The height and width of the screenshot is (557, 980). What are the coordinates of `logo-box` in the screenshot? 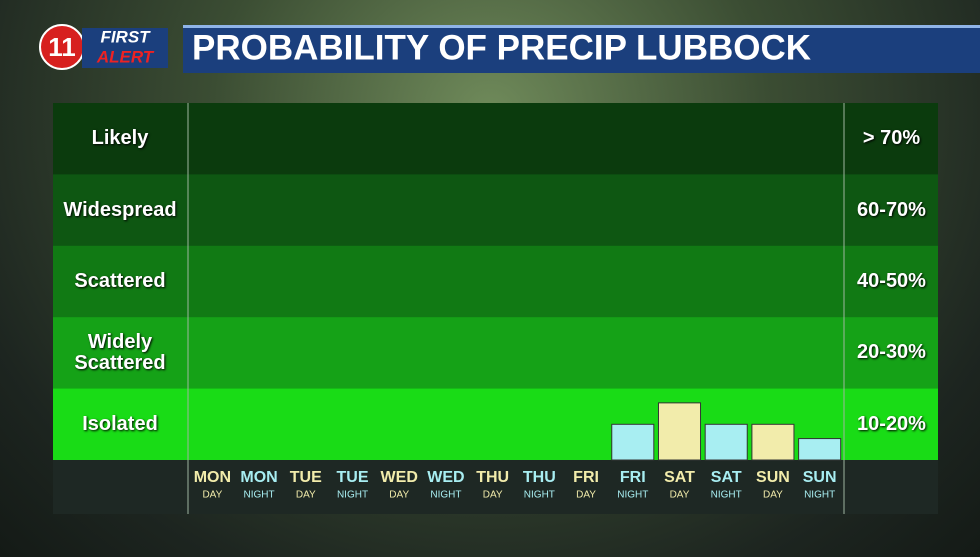 It's located at (125, 48).